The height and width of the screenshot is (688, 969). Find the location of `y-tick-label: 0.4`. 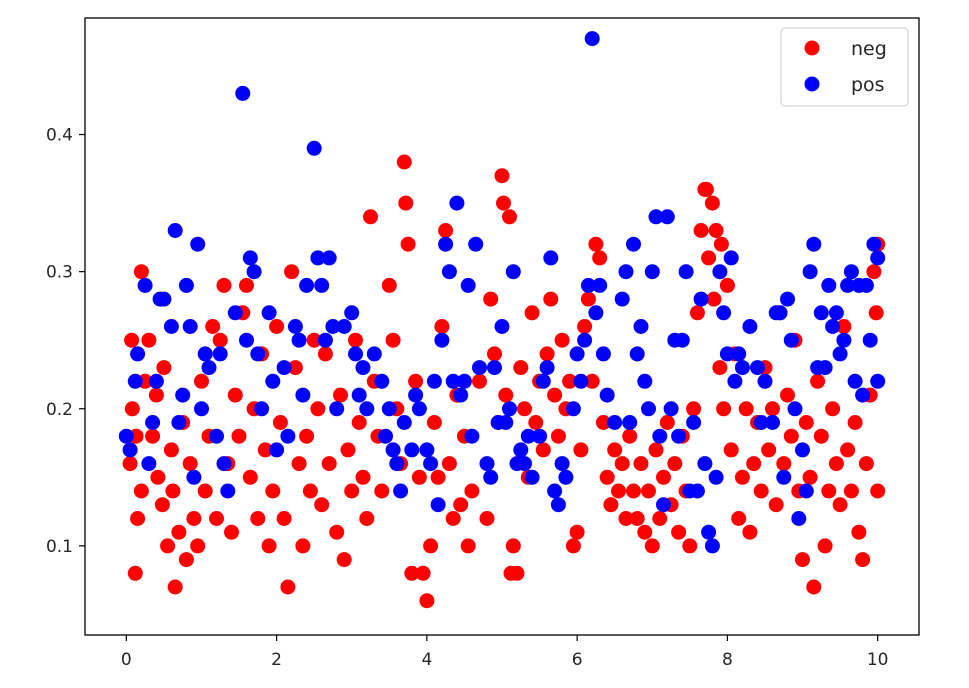

y-tick-label: 0.4 is located at coordinates (59, 136).